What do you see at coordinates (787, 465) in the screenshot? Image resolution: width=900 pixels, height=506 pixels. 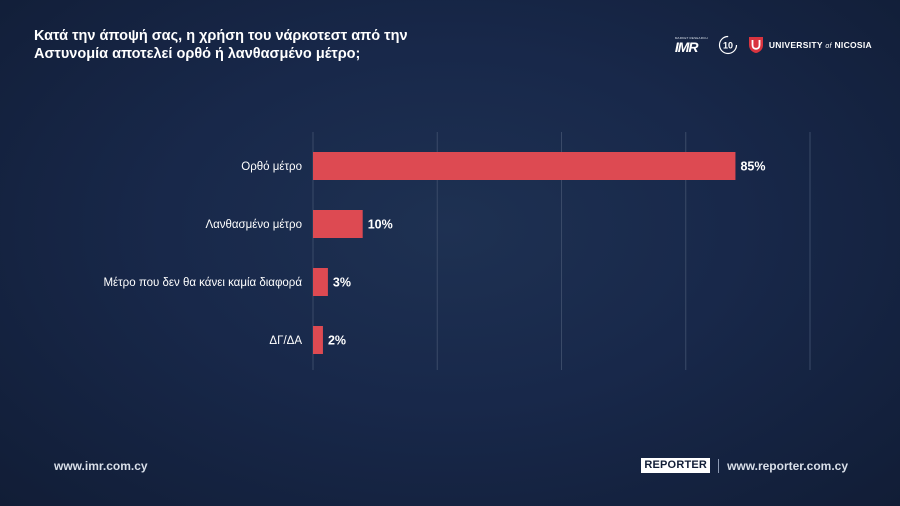 I see `reporter-website: www.reporter.com.cy` at bounding box center [787, 465].